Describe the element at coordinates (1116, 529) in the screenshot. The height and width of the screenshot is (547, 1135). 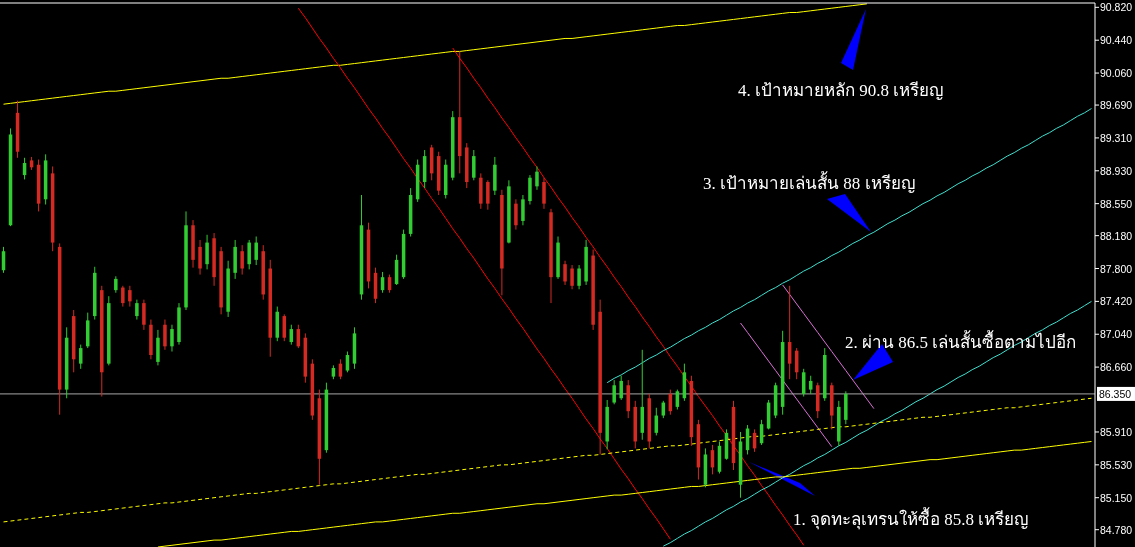
I see `y-tick-label: 84.780` at that location.